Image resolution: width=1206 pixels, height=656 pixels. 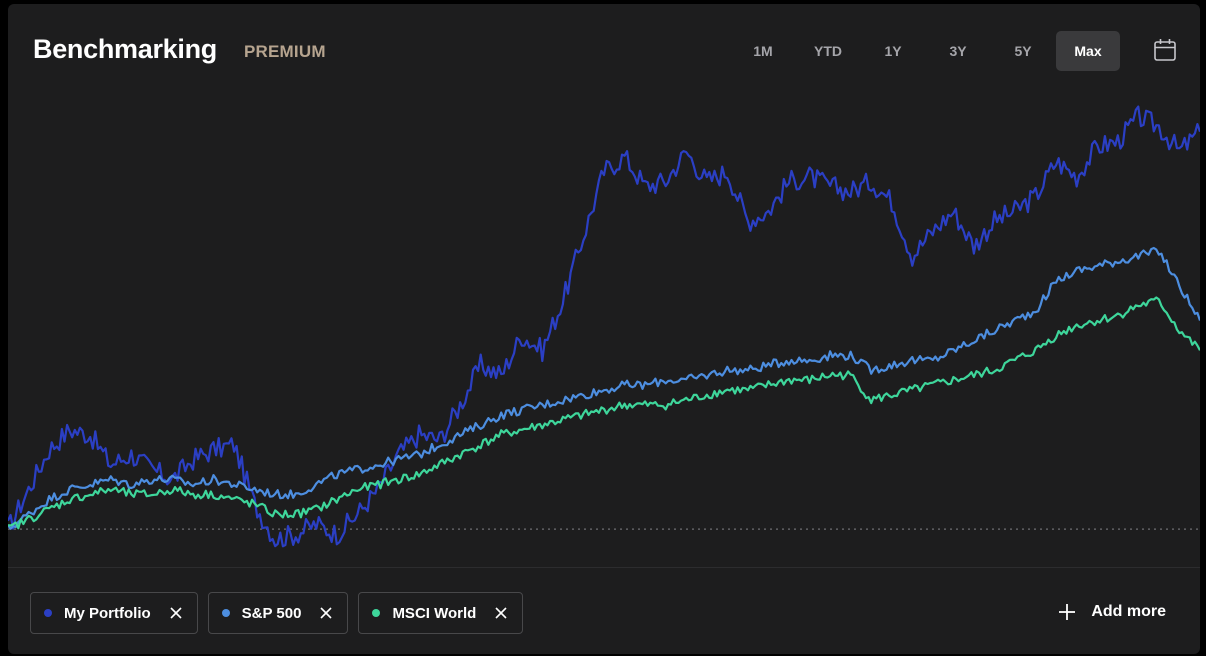 I want to click on legend-chip-my-portfolio: My Portfolio, so click(x=114, y=613).